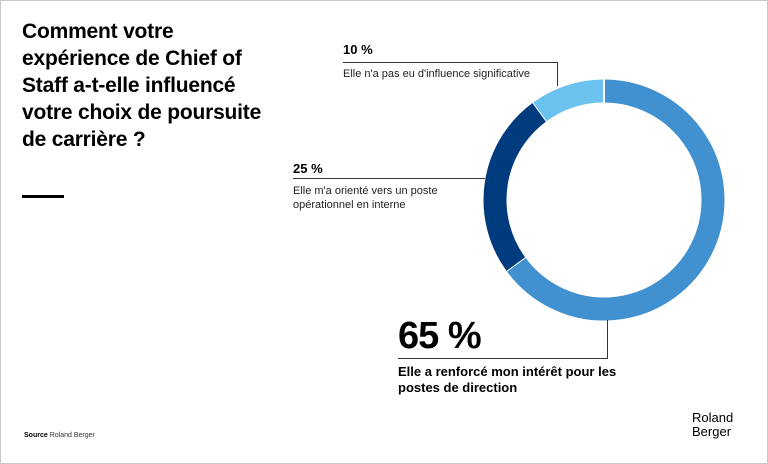 The height and width of the screenshot is (464, 768). Describe the element at coordinates (358, 49) in the screenshot. I see `slice-label-pct-10: 10 %` at that location.